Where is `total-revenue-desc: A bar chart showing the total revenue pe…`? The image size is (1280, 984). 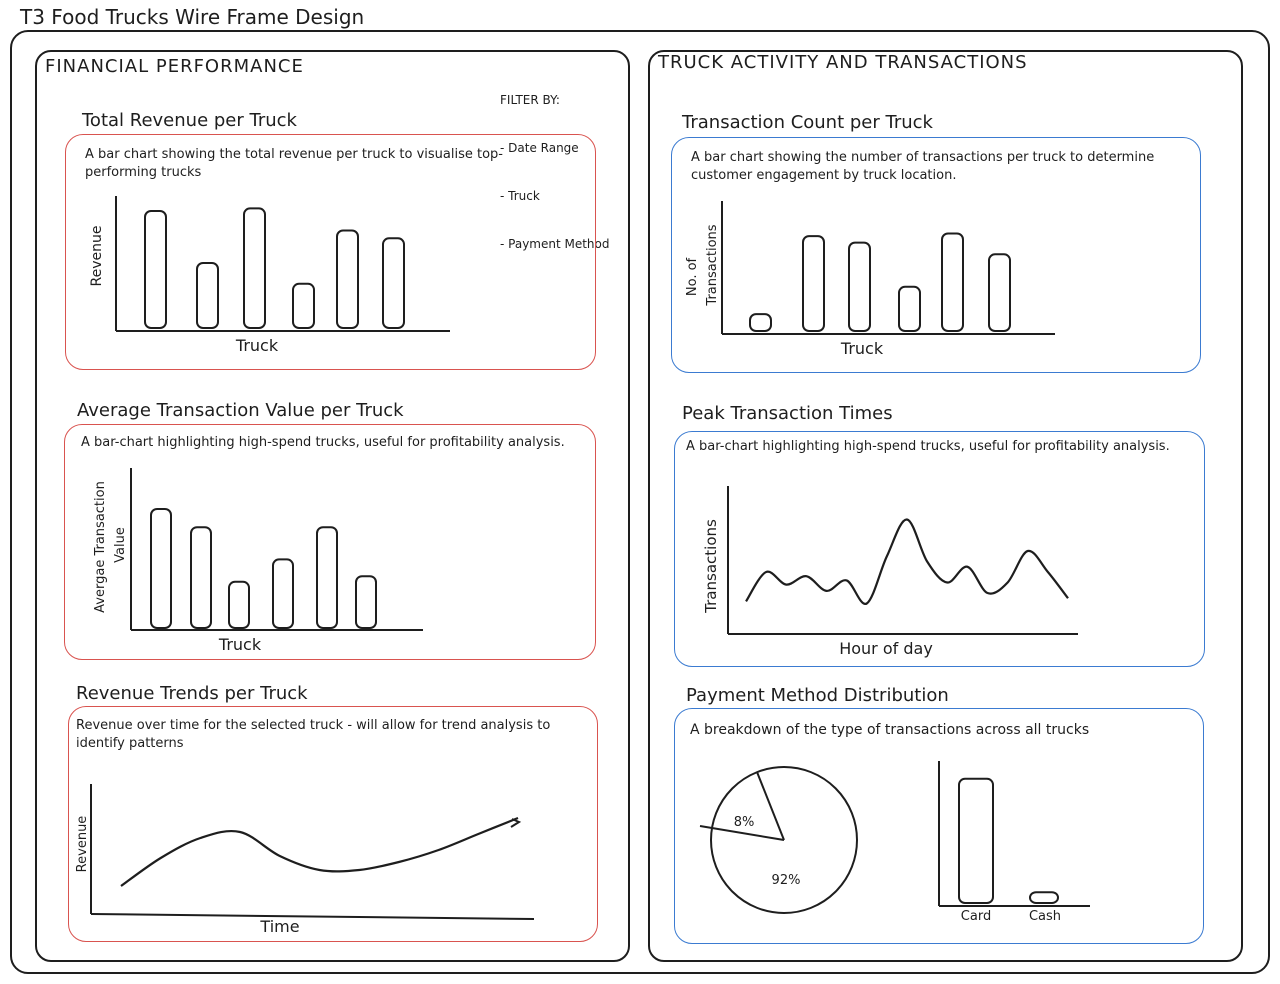 total-revenue-desc: A bar chart showing the total revenue pe… is located at coordinates (294, 163).